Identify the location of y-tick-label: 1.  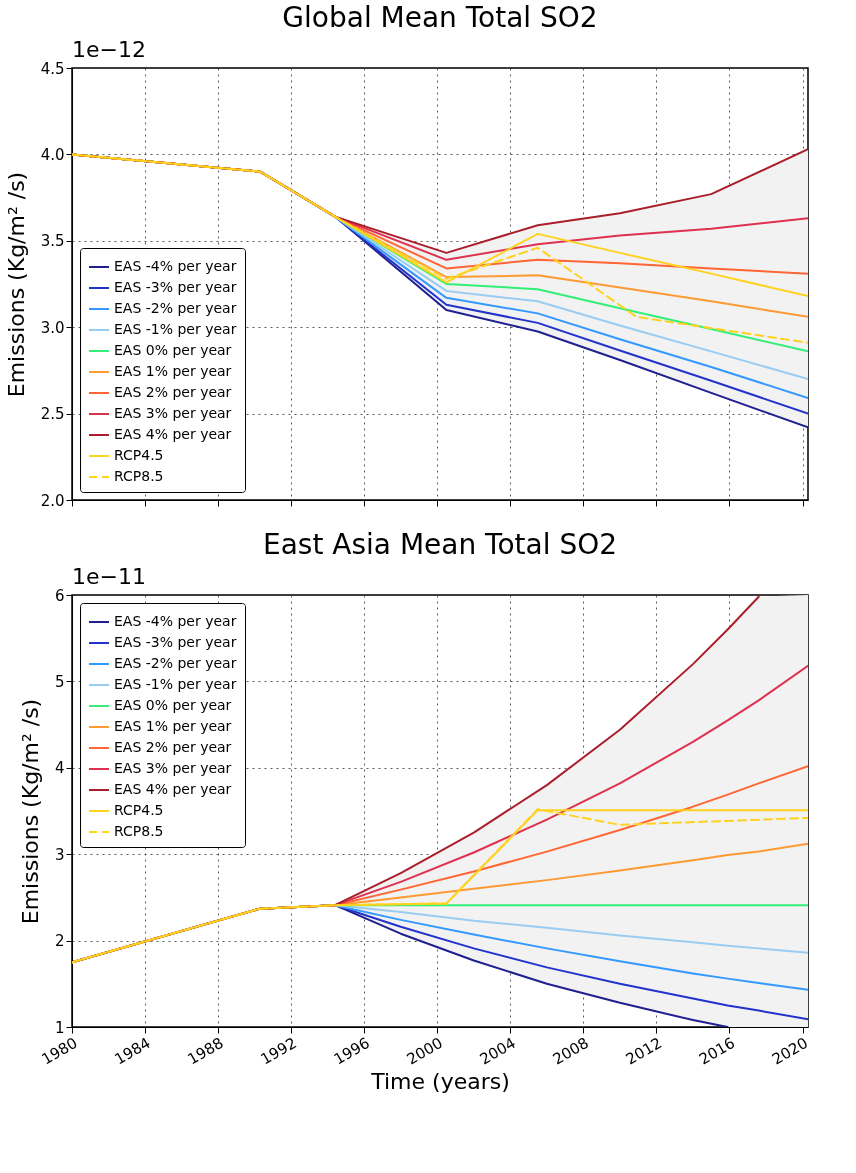
(59, 1027).